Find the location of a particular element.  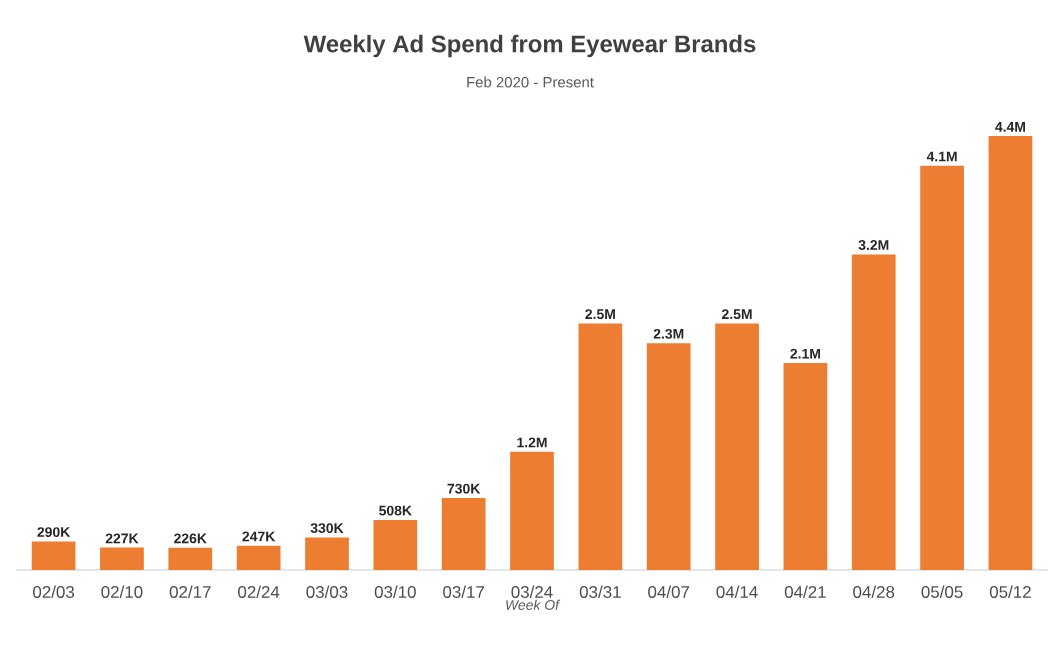

x-tick-label: 04/28 is located at coordinates (874, 591).